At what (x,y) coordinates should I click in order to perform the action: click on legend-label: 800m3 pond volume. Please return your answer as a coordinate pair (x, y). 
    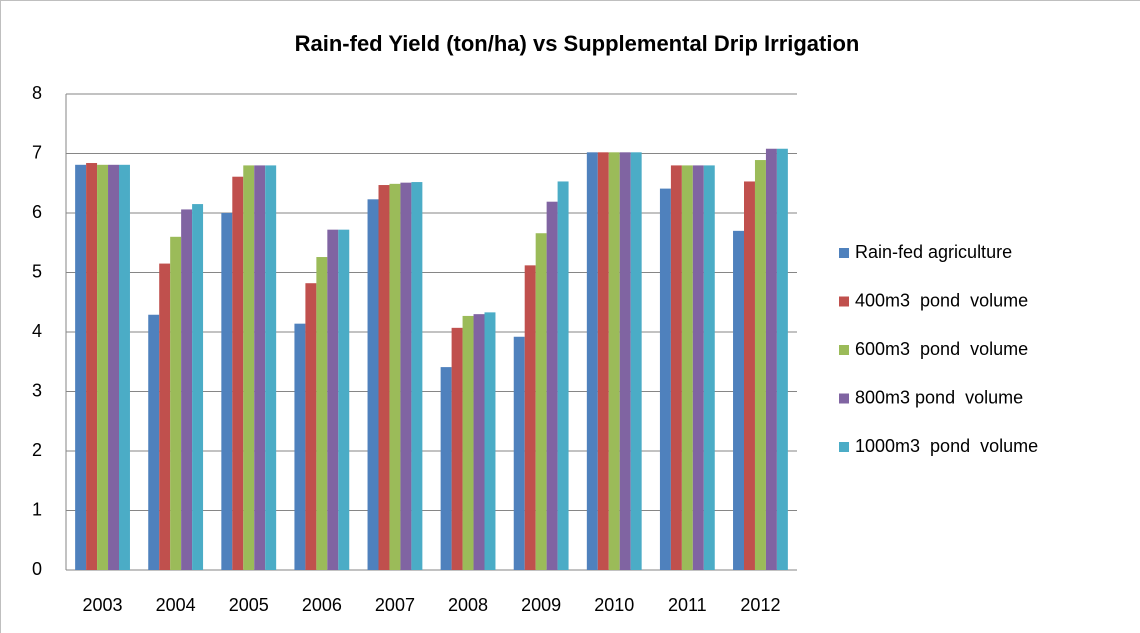
    Looking at the image, I should click on (939, 397).